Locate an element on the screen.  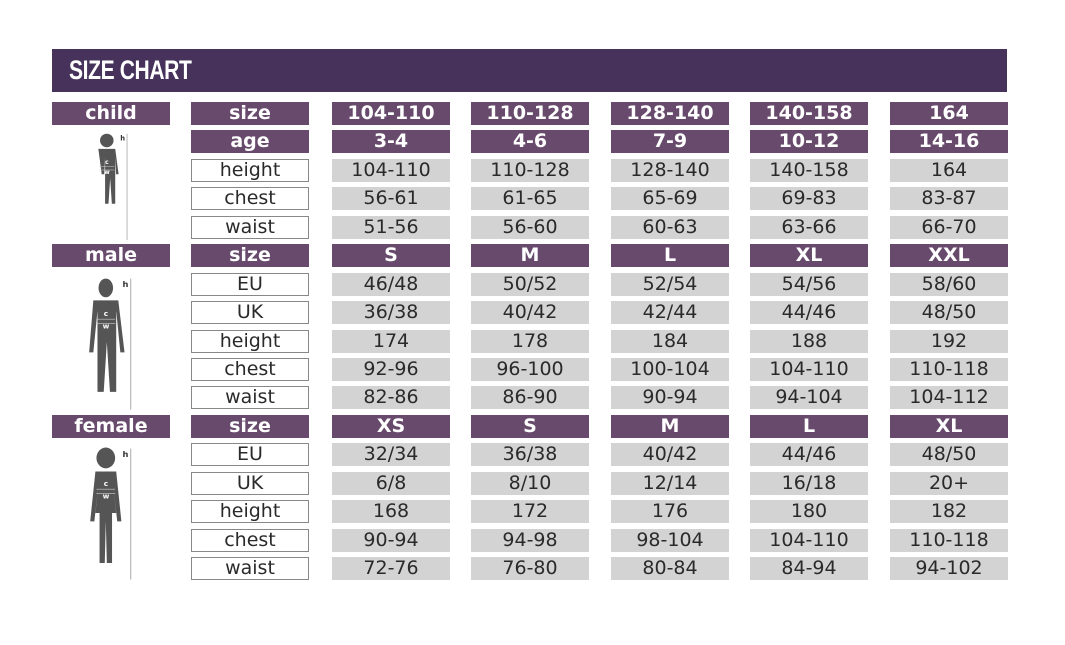
male-silhouette-icon: h cw is located at coordinates (110, 344).